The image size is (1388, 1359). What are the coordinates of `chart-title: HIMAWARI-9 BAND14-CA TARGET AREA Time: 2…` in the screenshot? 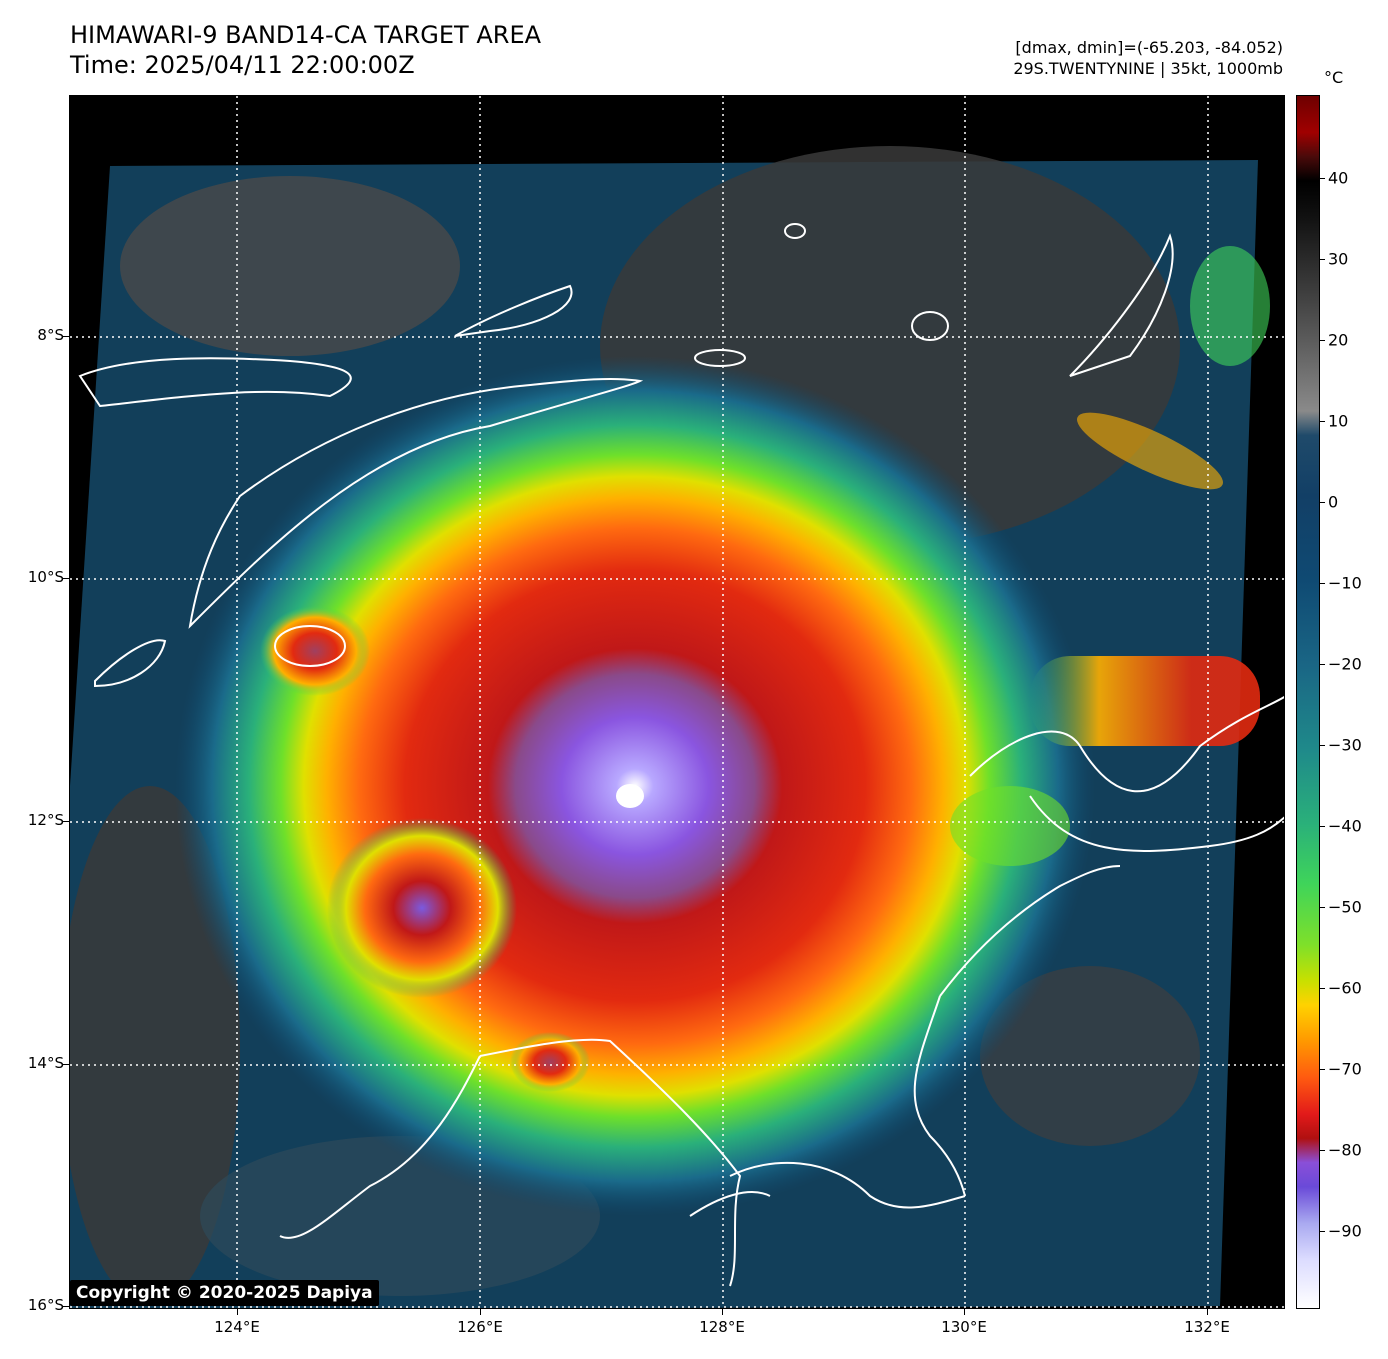 It's located at (305, 50).